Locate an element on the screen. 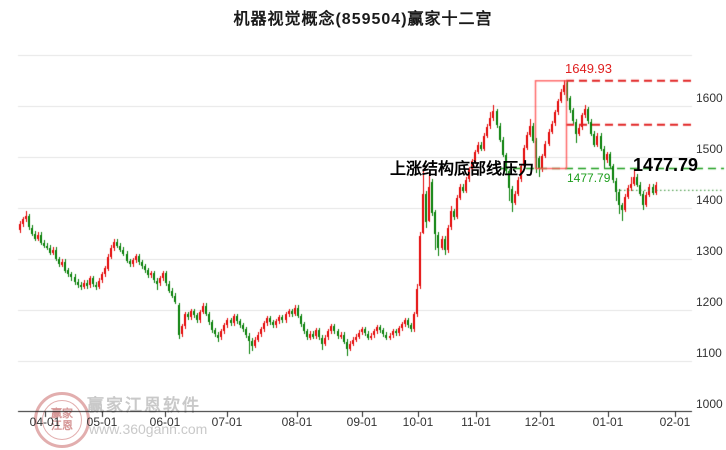 This screenshot has width=726, height=450. y-axis-label: 1100 is located at coordinates (709, 353).